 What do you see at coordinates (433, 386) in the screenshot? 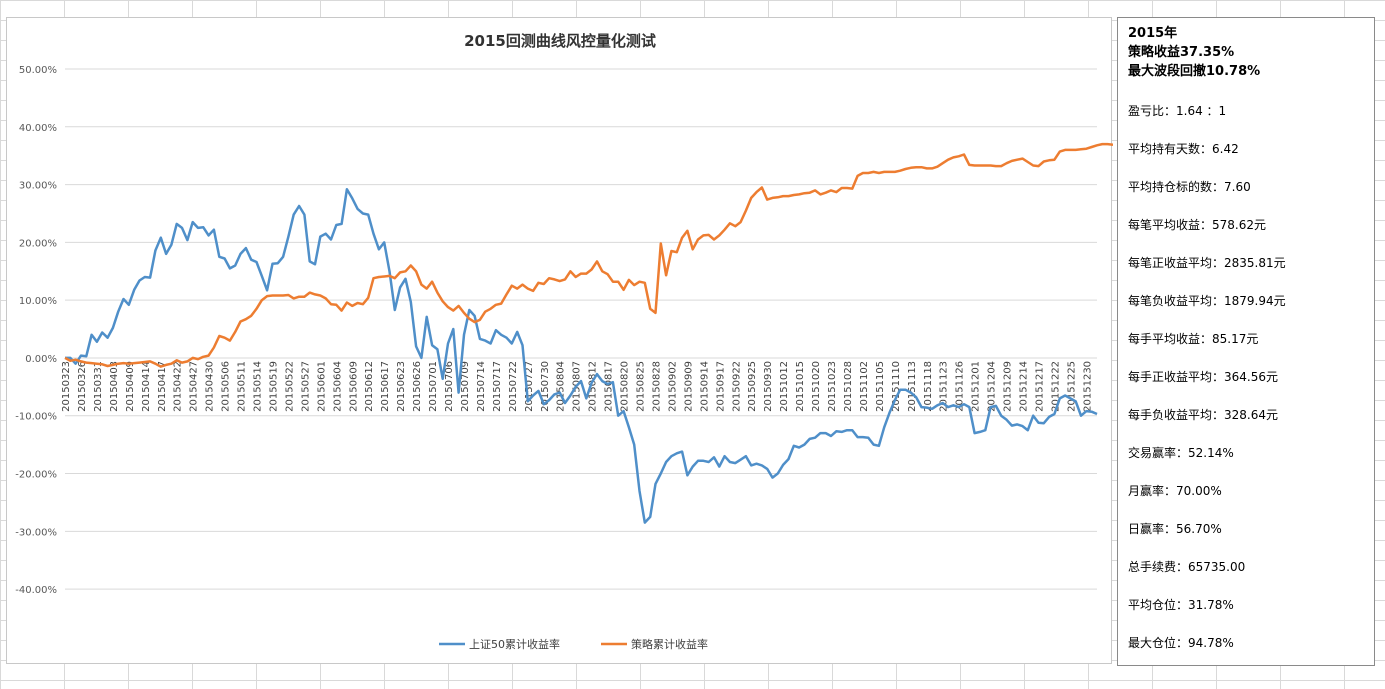
I see `x-tick-label: 20150701` at bounding box center [433, 386].